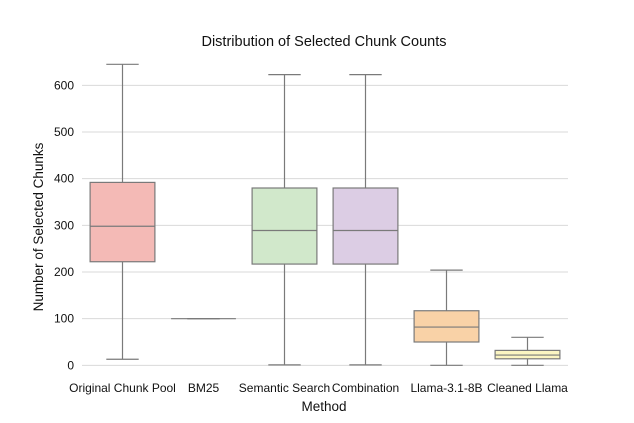 Image resolution: width=634 pixels, height=423 pixels. What do you see at coordinates (284, 388) in the screenshot?
I see `x-tick-label: Semantic Search` at bounding box center [284, 388].